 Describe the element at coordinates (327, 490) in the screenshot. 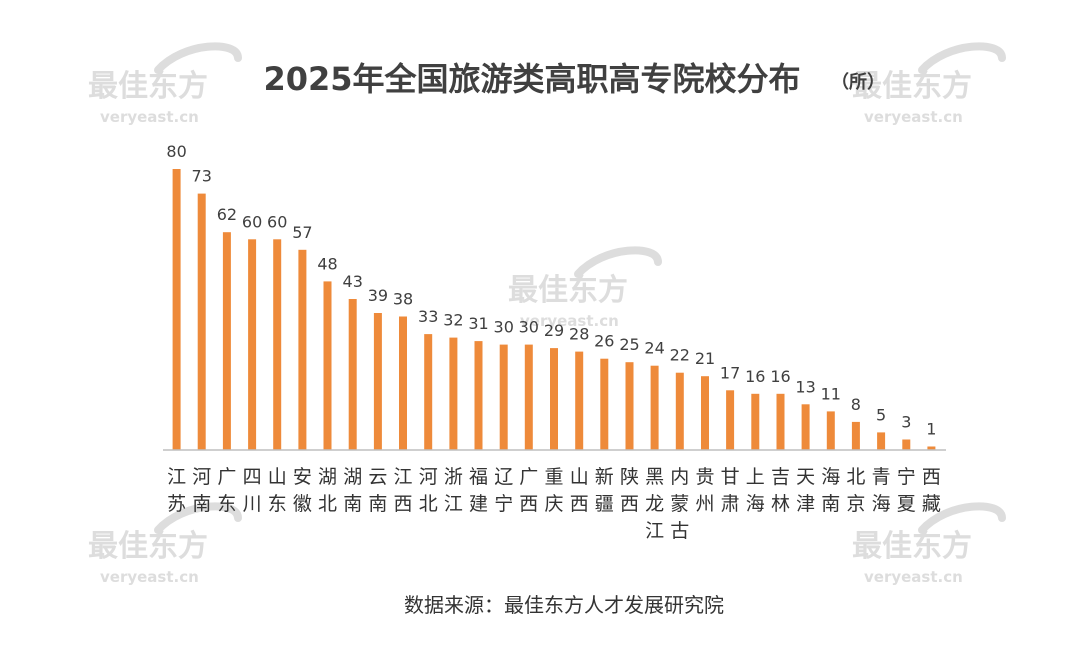

I see `category-label: 湖北` at that location.